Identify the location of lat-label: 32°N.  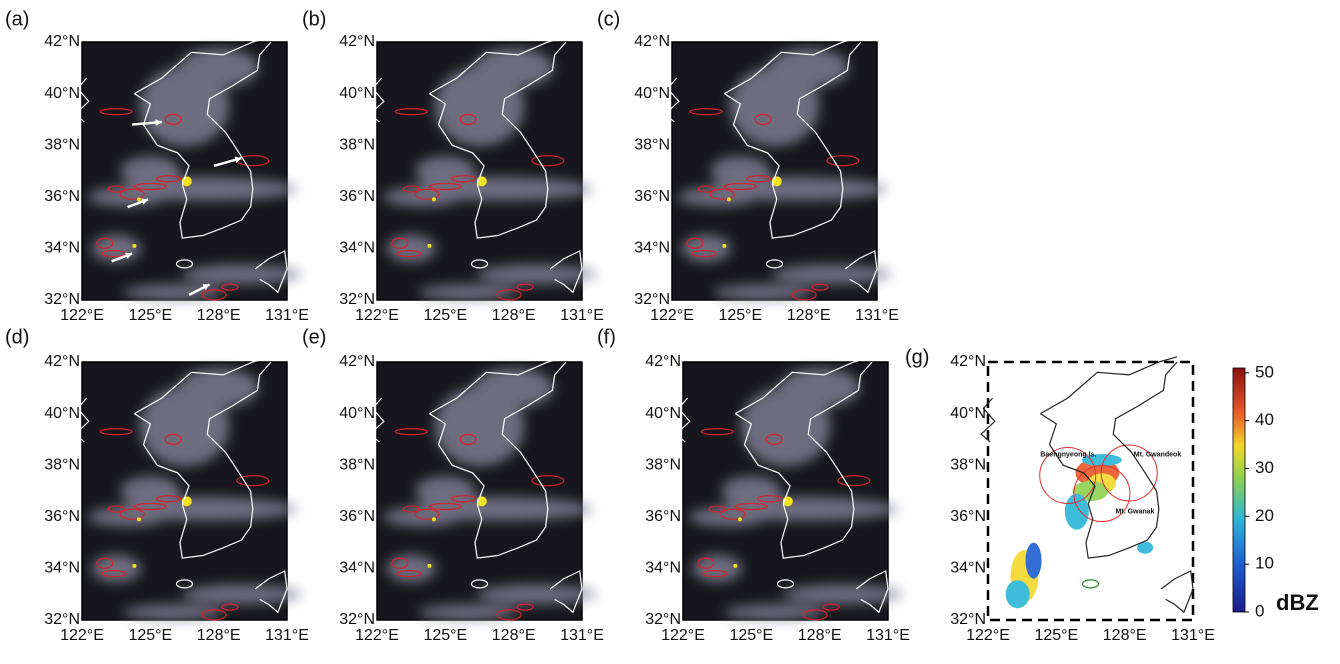
(357, 619).